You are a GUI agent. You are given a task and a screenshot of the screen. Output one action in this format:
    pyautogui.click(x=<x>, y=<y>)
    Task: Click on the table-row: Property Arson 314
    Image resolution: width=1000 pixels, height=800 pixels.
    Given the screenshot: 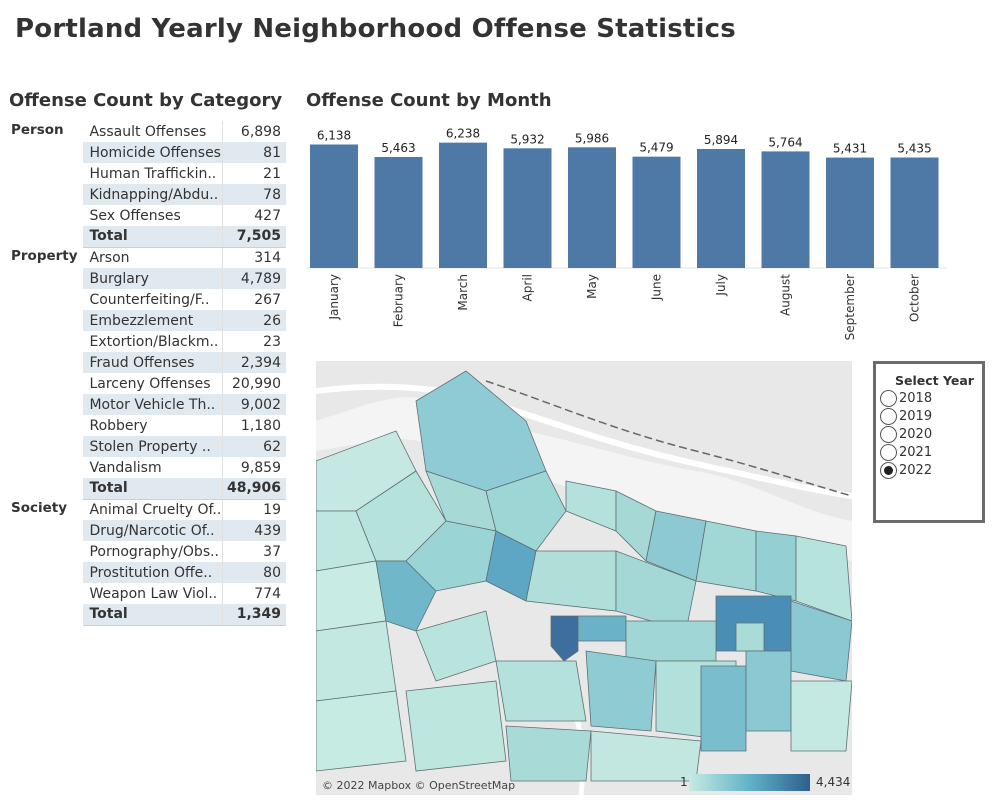 What is the action you would take?
    pyautogui.click(x=145, y=257)
    